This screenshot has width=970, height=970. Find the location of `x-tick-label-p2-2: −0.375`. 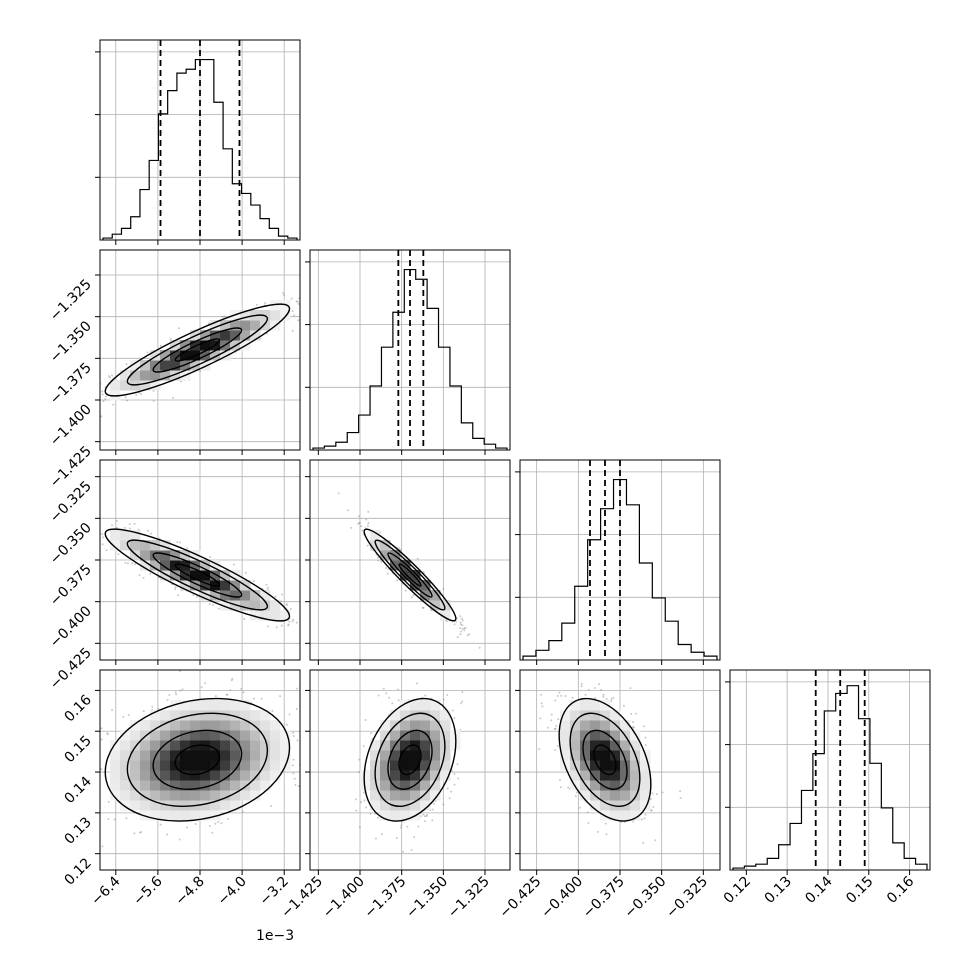

x-tick-label-p2-2: −0.375 is located at coordinates (604, 898).